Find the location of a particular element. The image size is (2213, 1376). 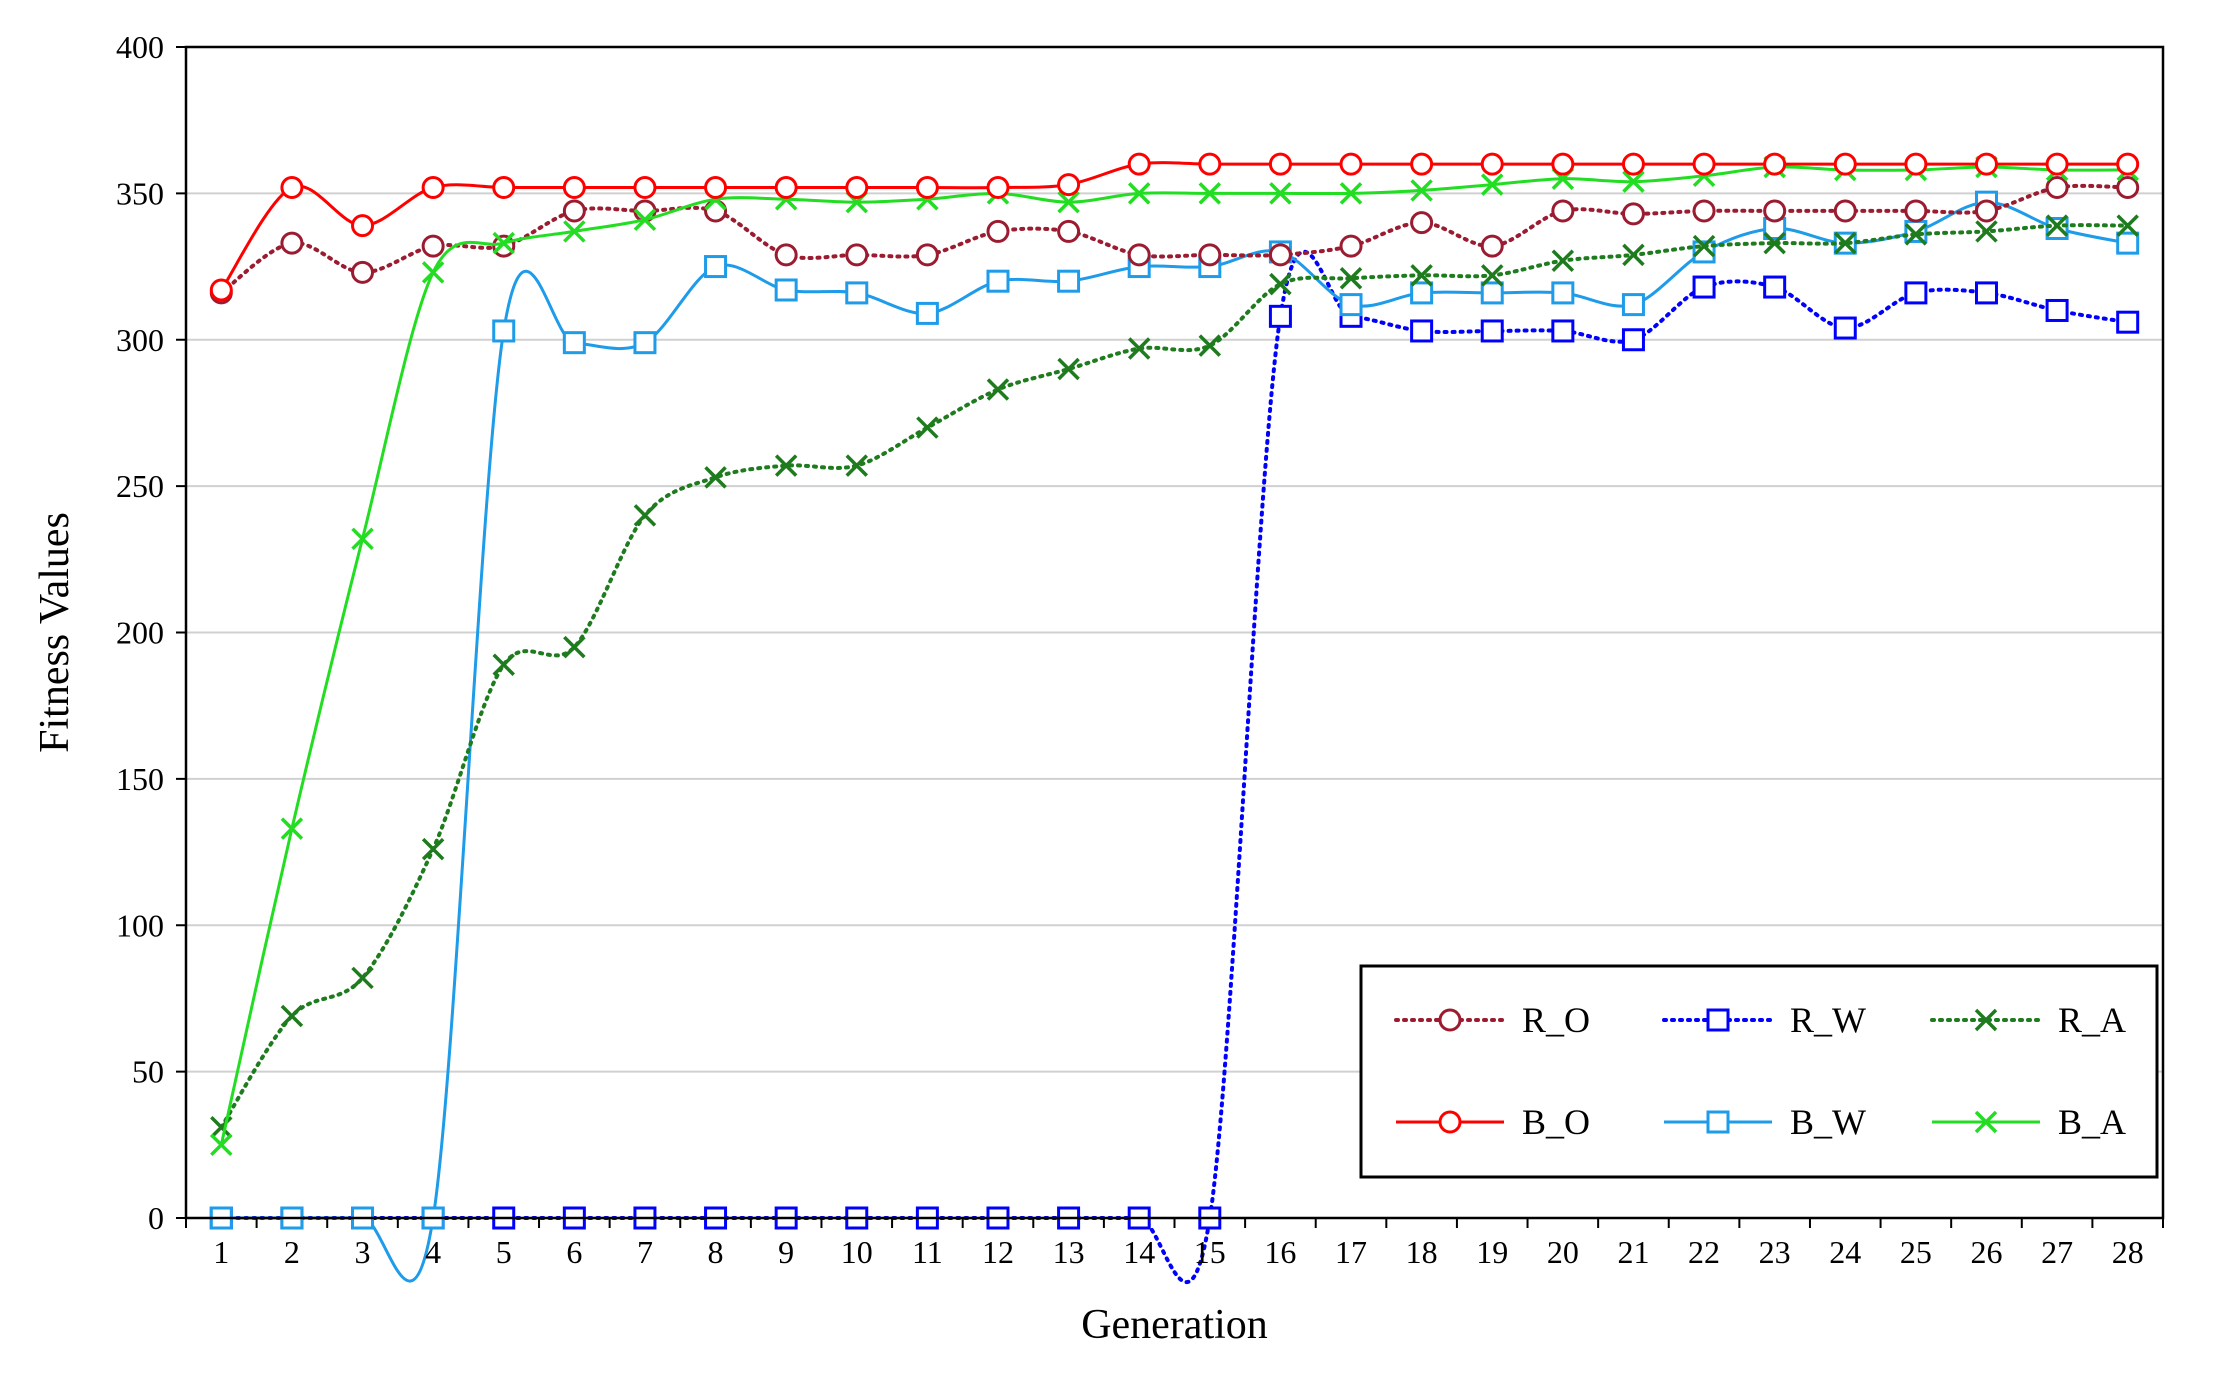

x-tick-label: 28 is located at coordinates (2128, 1252).